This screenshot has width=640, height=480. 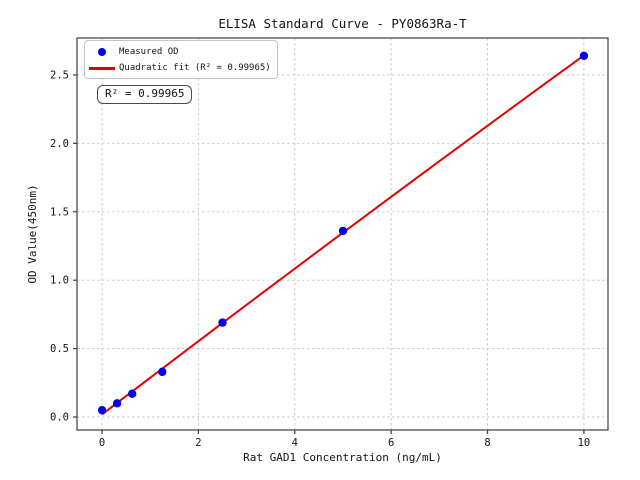 What do you see at coordinates (59, 281) in the screenshot?
I see `y-tick-label: 1.0` at bounding box center [59, 281].